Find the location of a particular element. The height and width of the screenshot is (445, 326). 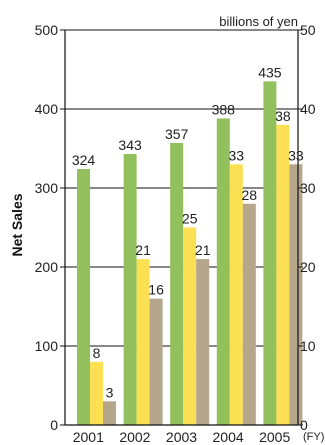

y2-tick-label: 10 is located at coordinates (308, 346).